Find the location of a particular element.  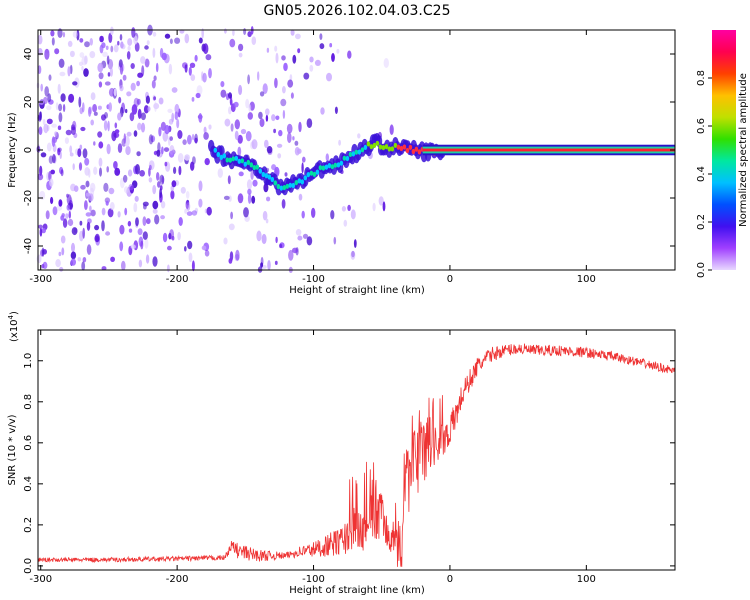

spectrogram-ridge is located at coordinates (441, 164).